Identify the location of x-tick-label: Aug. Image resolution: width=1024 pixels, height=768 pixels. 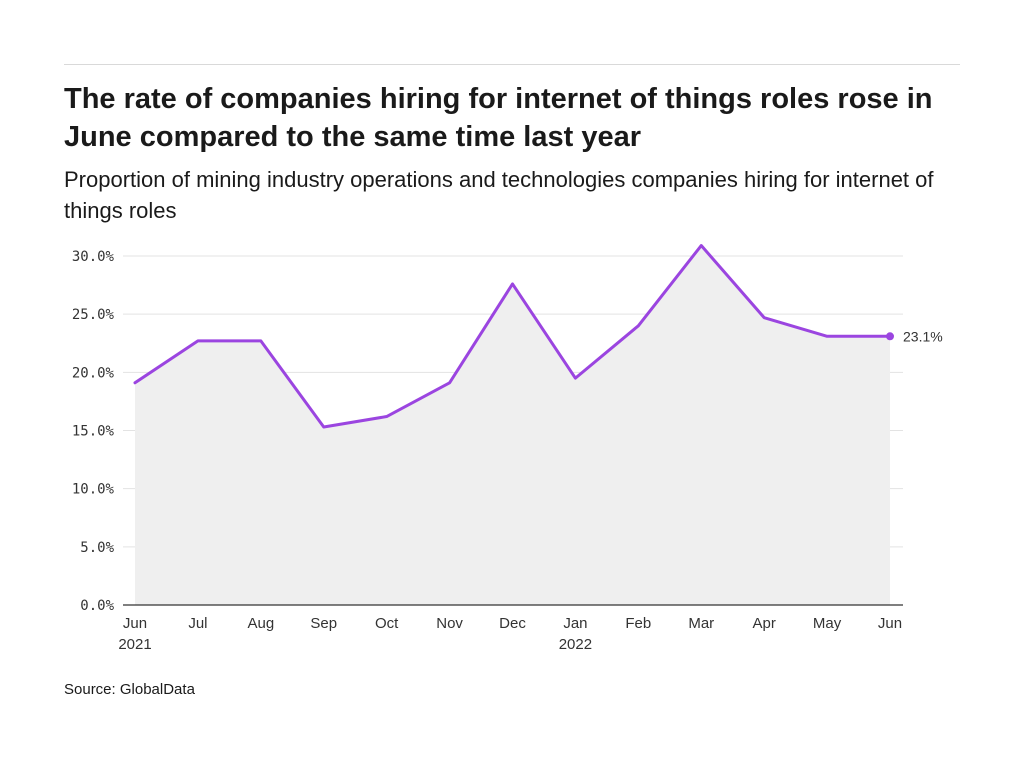
(260, 623).